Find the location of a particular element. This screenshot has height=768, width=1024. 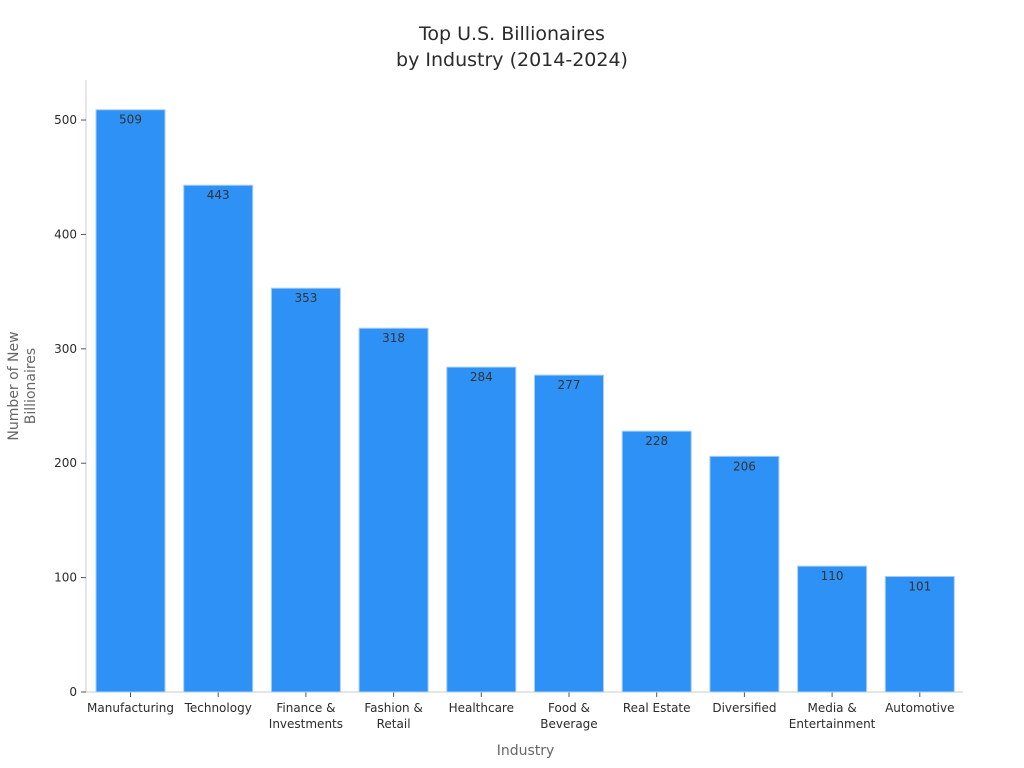

bar-value-label: 206 is located at coordinates (744, 466).